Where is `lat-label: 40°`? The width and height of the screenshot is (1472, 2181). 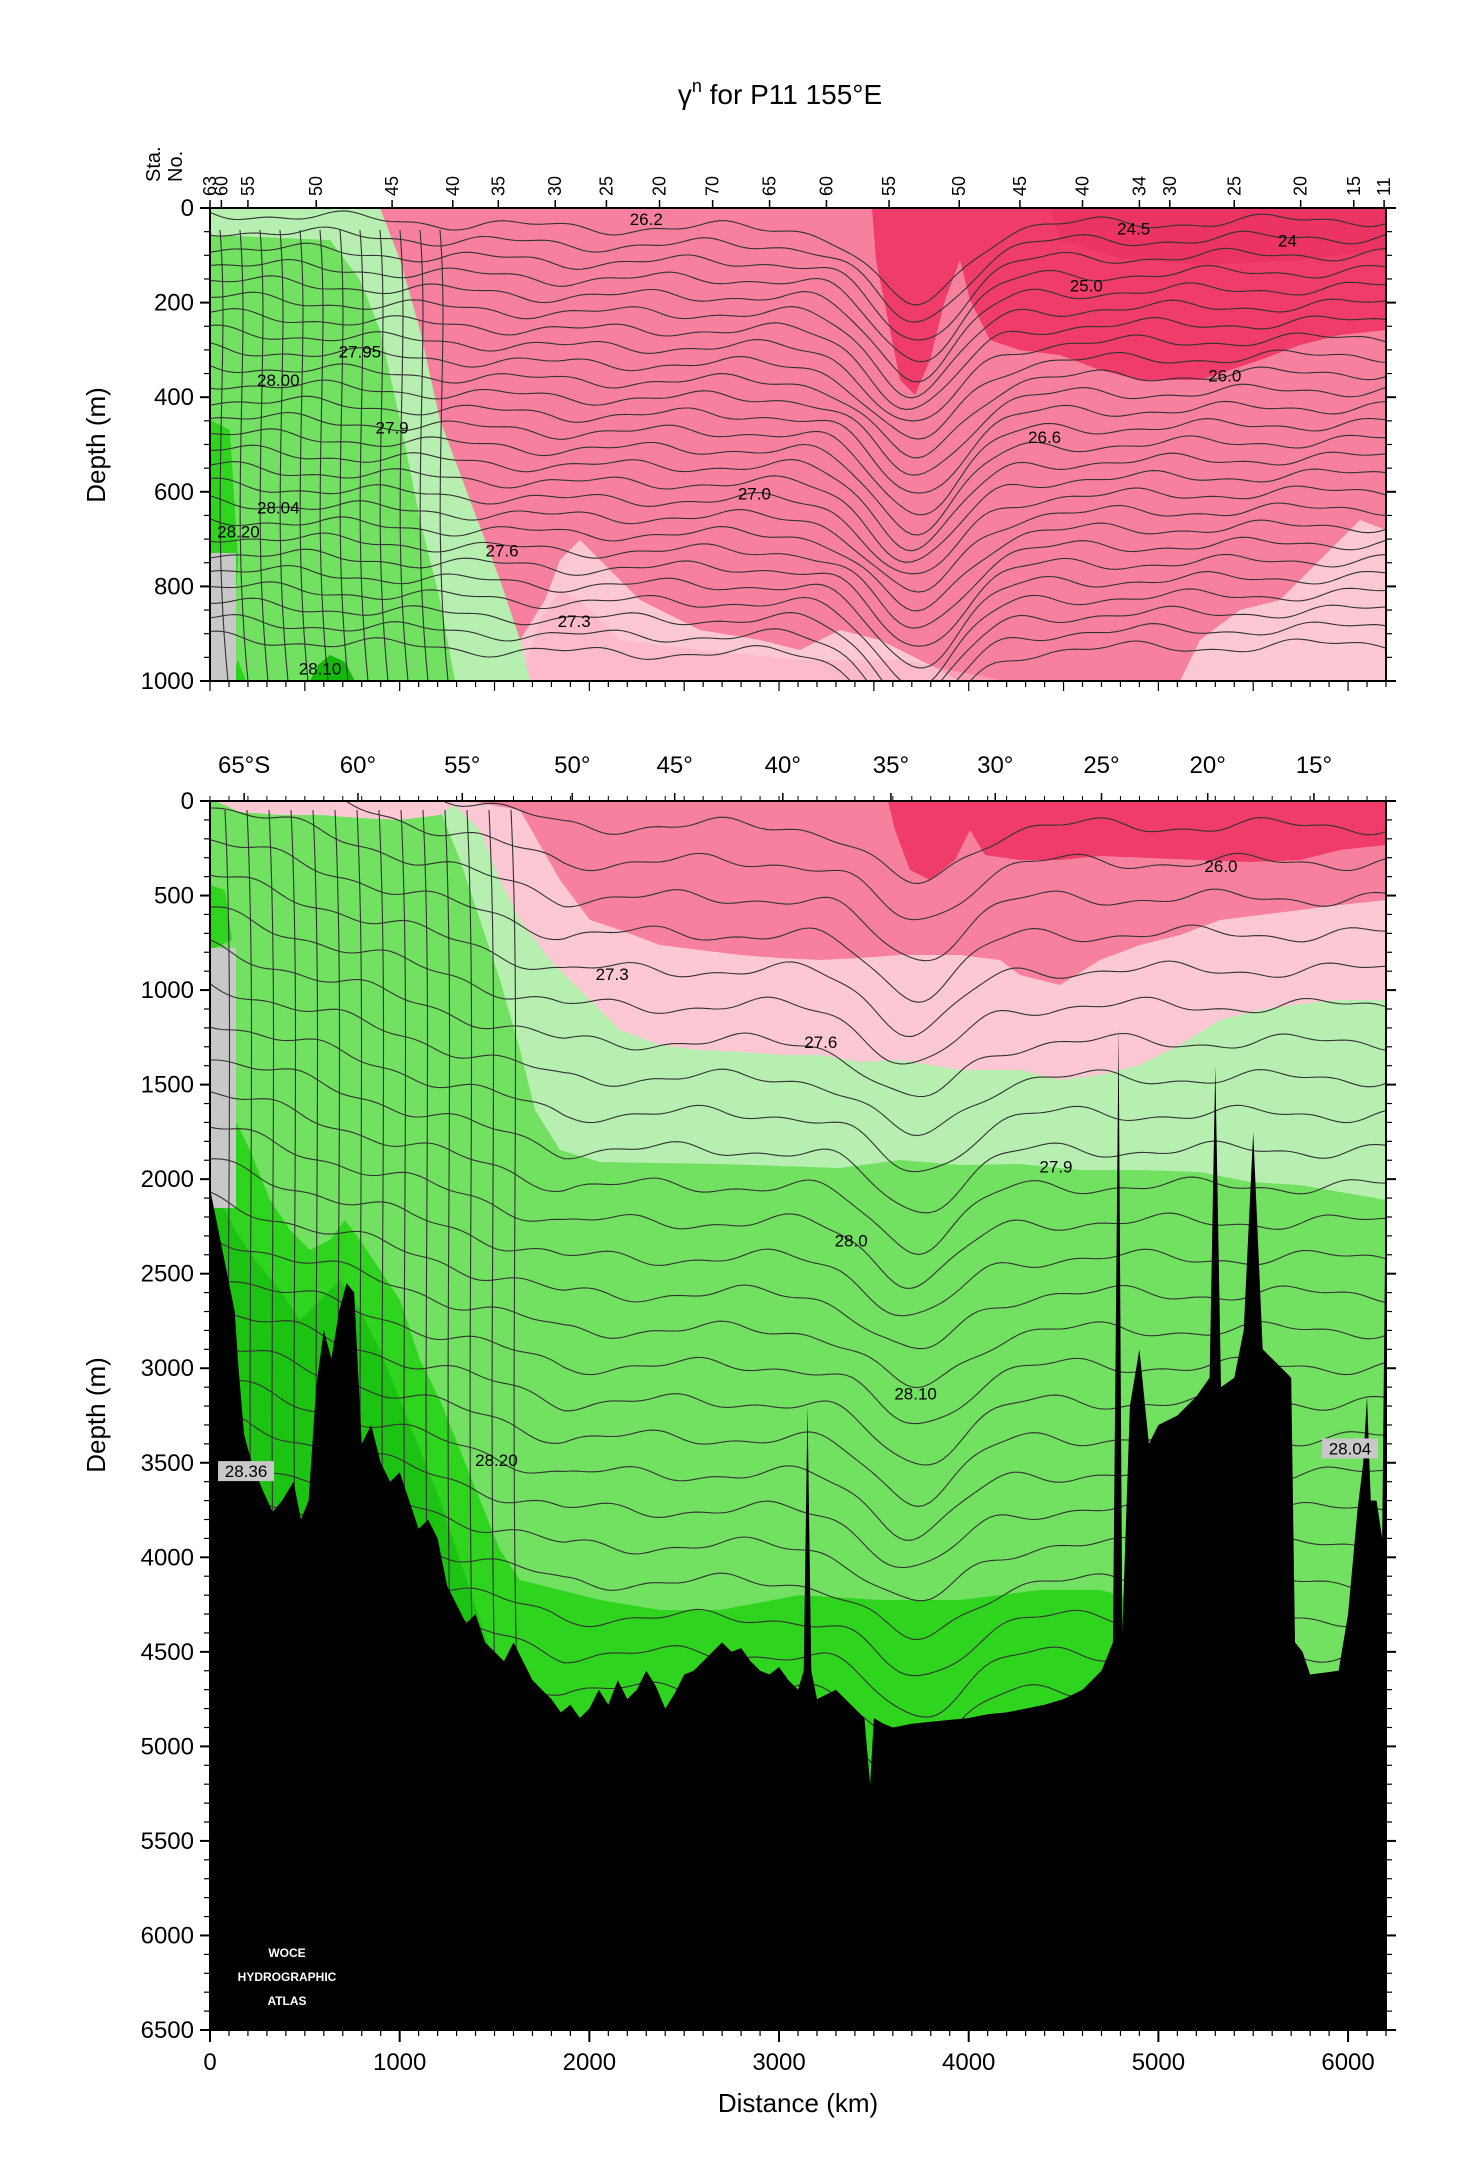 lat-label: 40° is located at coordinates (783, 765).